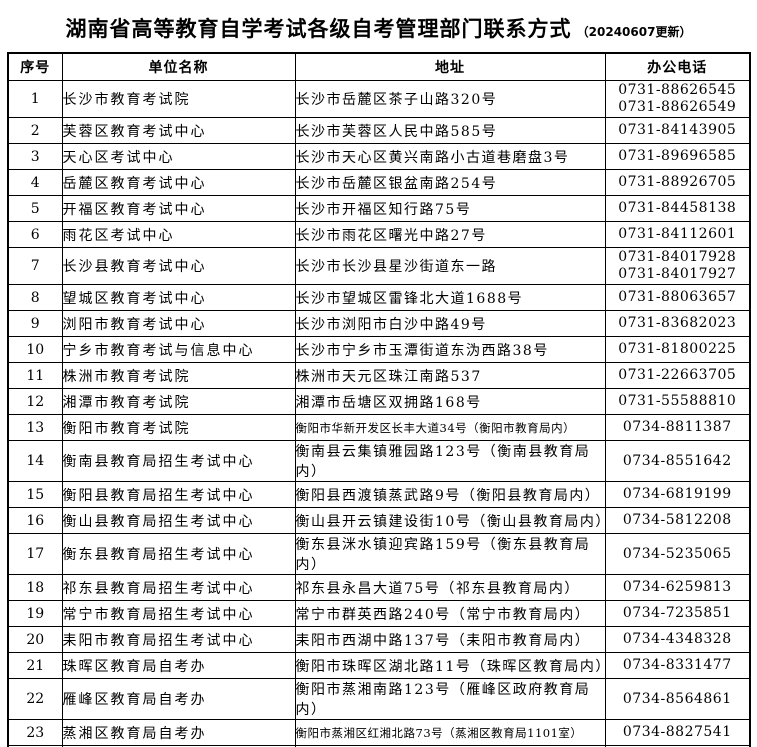 This screenshot has width=757, height=747. Describe the element at coordinates (677, 90) in the screenshot. I see `phone-number: 0731-88626545` at that location.